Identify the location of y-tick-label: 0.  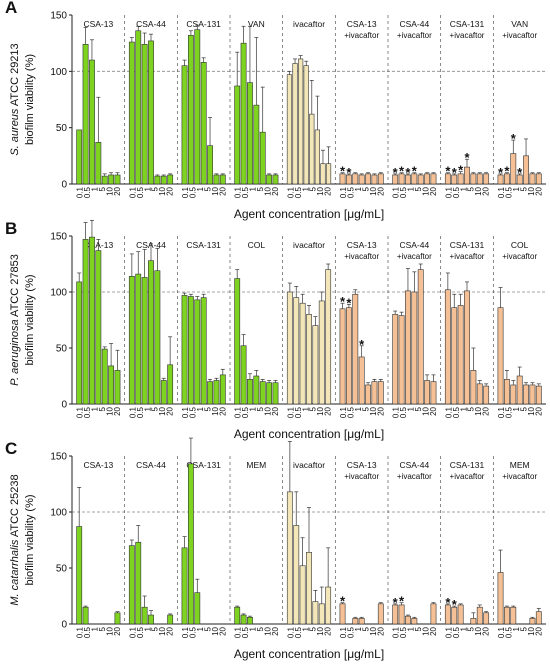
(64, 405).